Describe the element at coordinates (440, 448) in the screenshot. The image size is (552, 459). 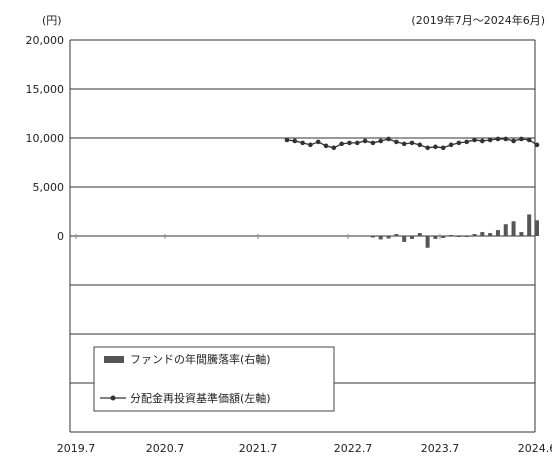
I see `x-tick-label: 2023.7` at that location.